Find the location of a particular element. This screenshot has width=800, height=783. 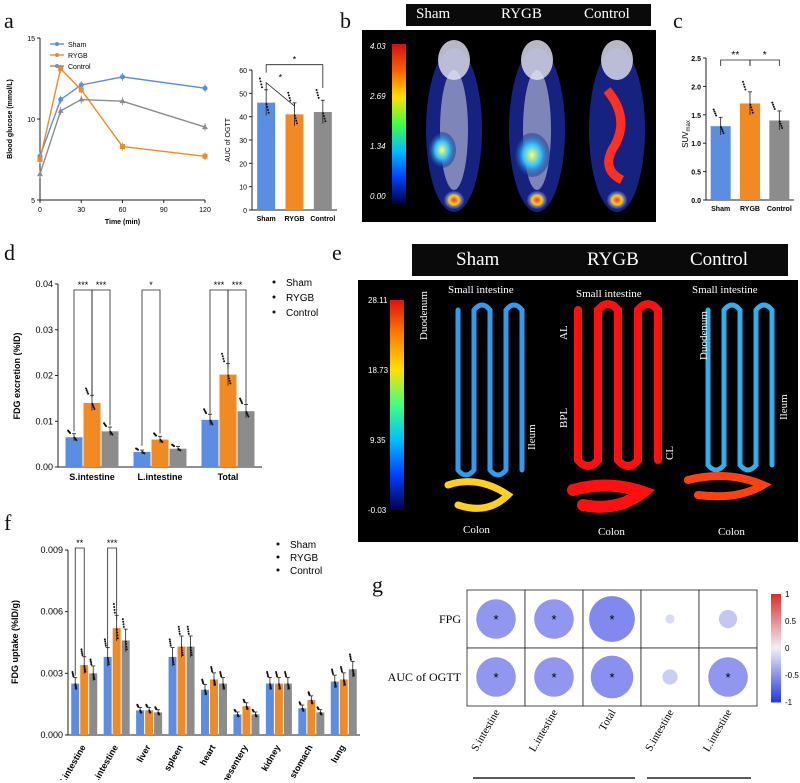

y-axis-label: FDG excretion (%ID) is located at coordinates (17, 375).